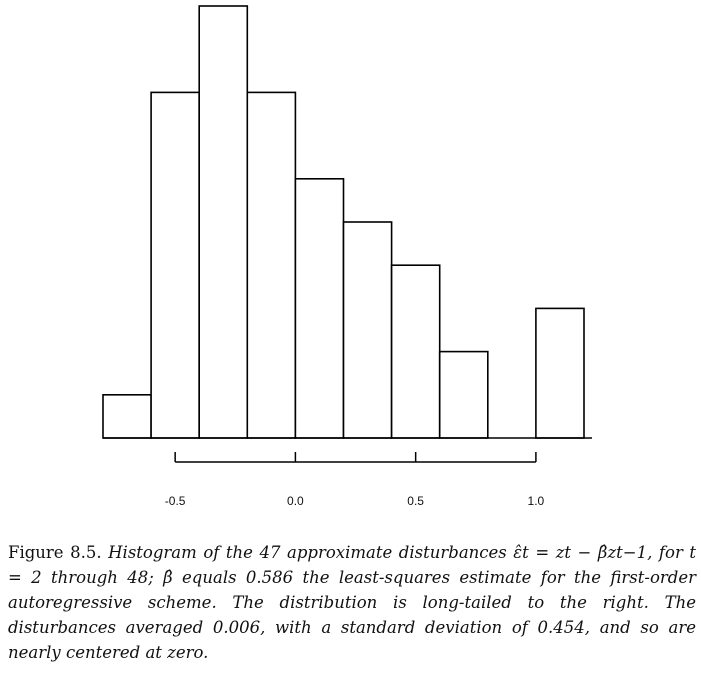 The image size is (701, 673). What do you see at coordinates (355, 480) in the screenshot?
I see `x-axis: -0.5 0.0 0.5 1.0` at bounding box center [355, 480].